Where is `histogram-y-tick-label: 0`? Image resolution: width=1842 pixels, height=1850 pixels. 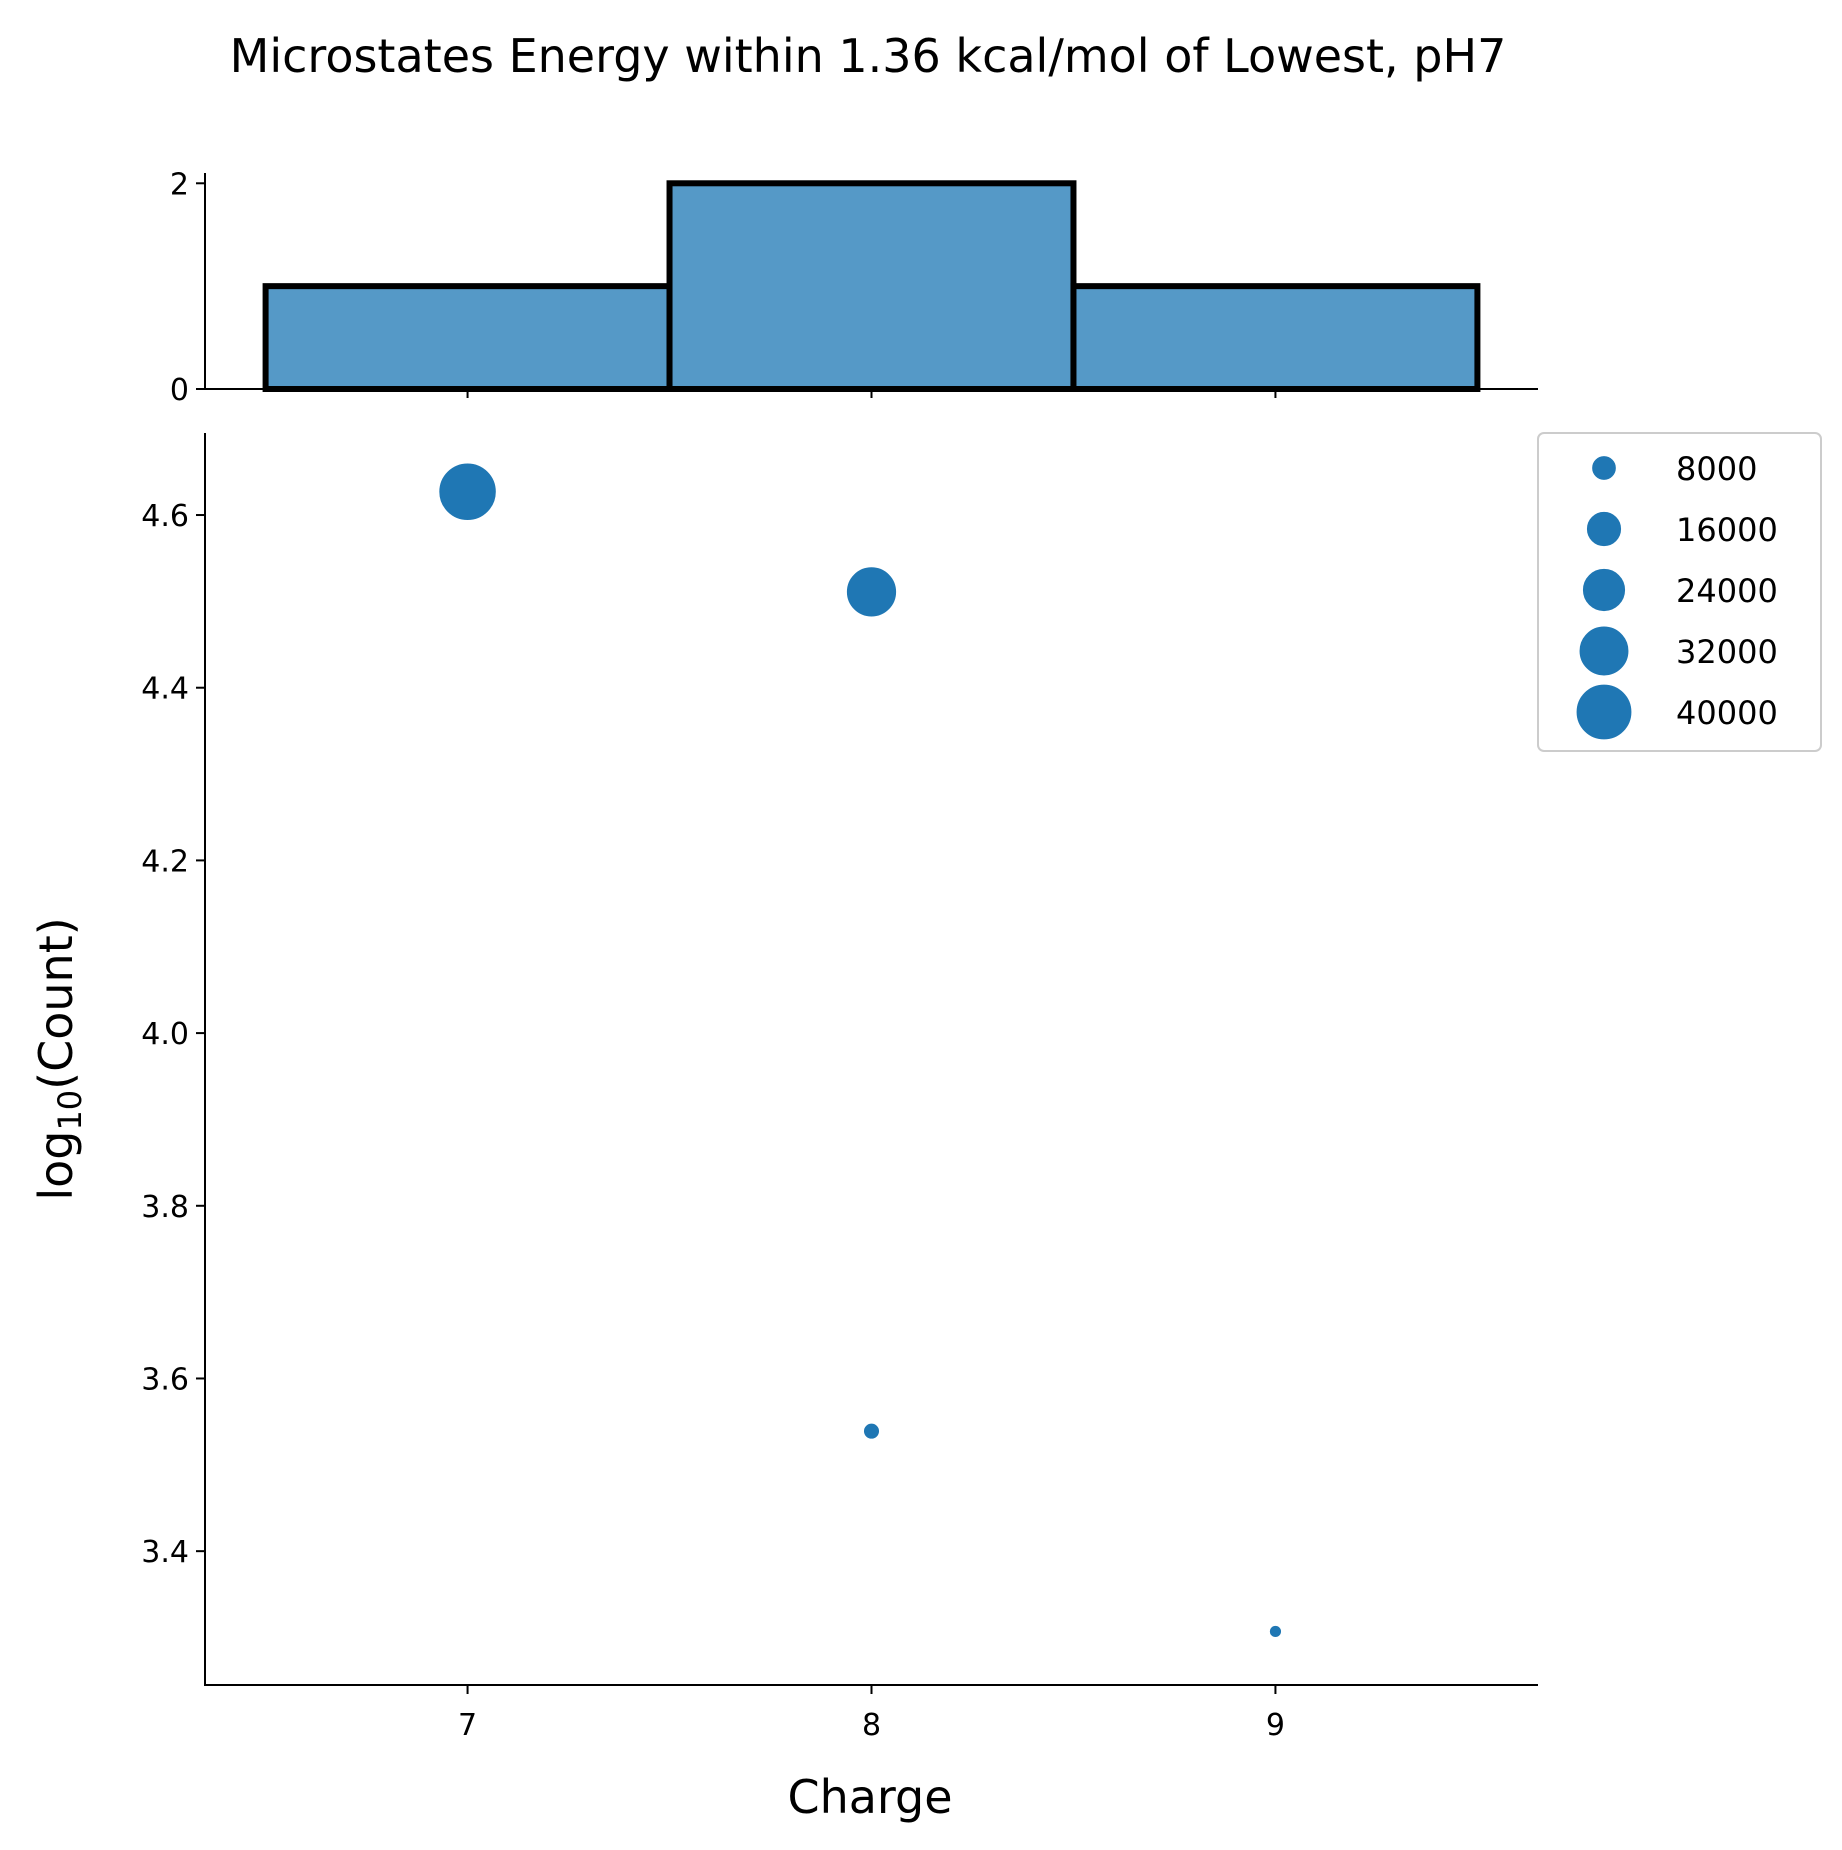 histogram-y-tick-label: 0 is located at coordinates (179, 390).